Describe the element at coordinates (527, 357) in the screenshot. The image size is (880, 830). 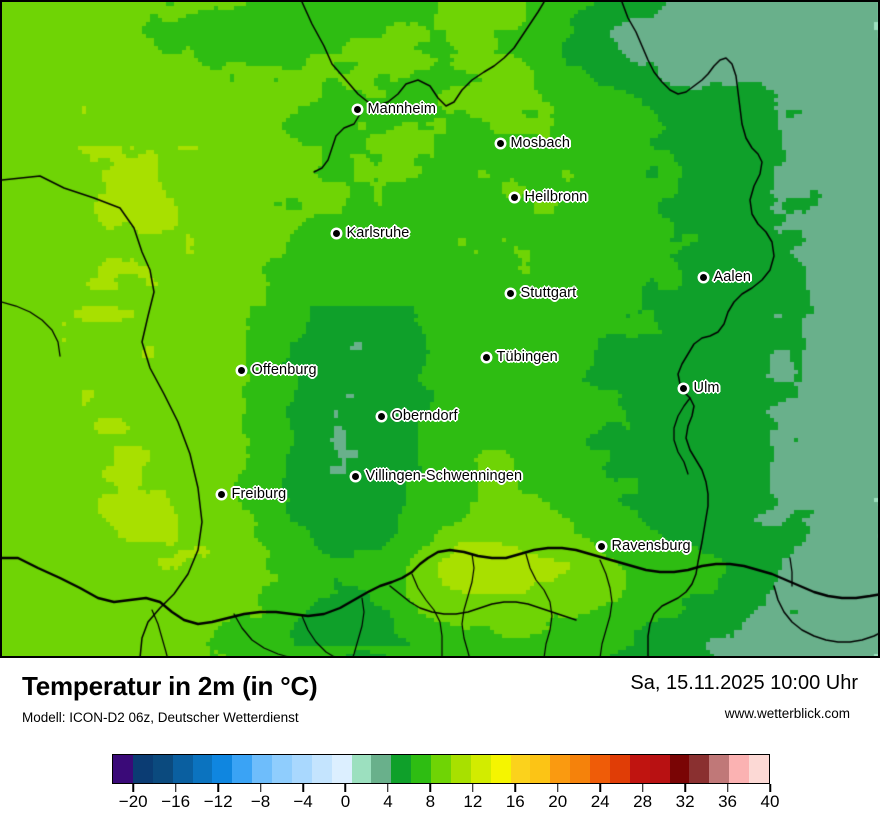
I see `city-label: Tübingen` at that location.